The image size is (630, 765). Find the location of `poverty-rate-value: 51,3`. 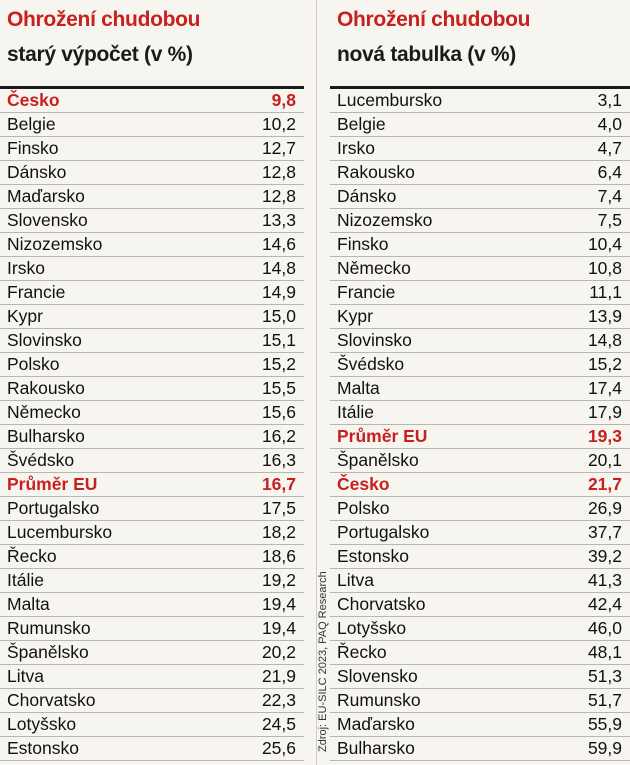

poverty-rate-value: 51,3 is located at coordinates (604, 676).